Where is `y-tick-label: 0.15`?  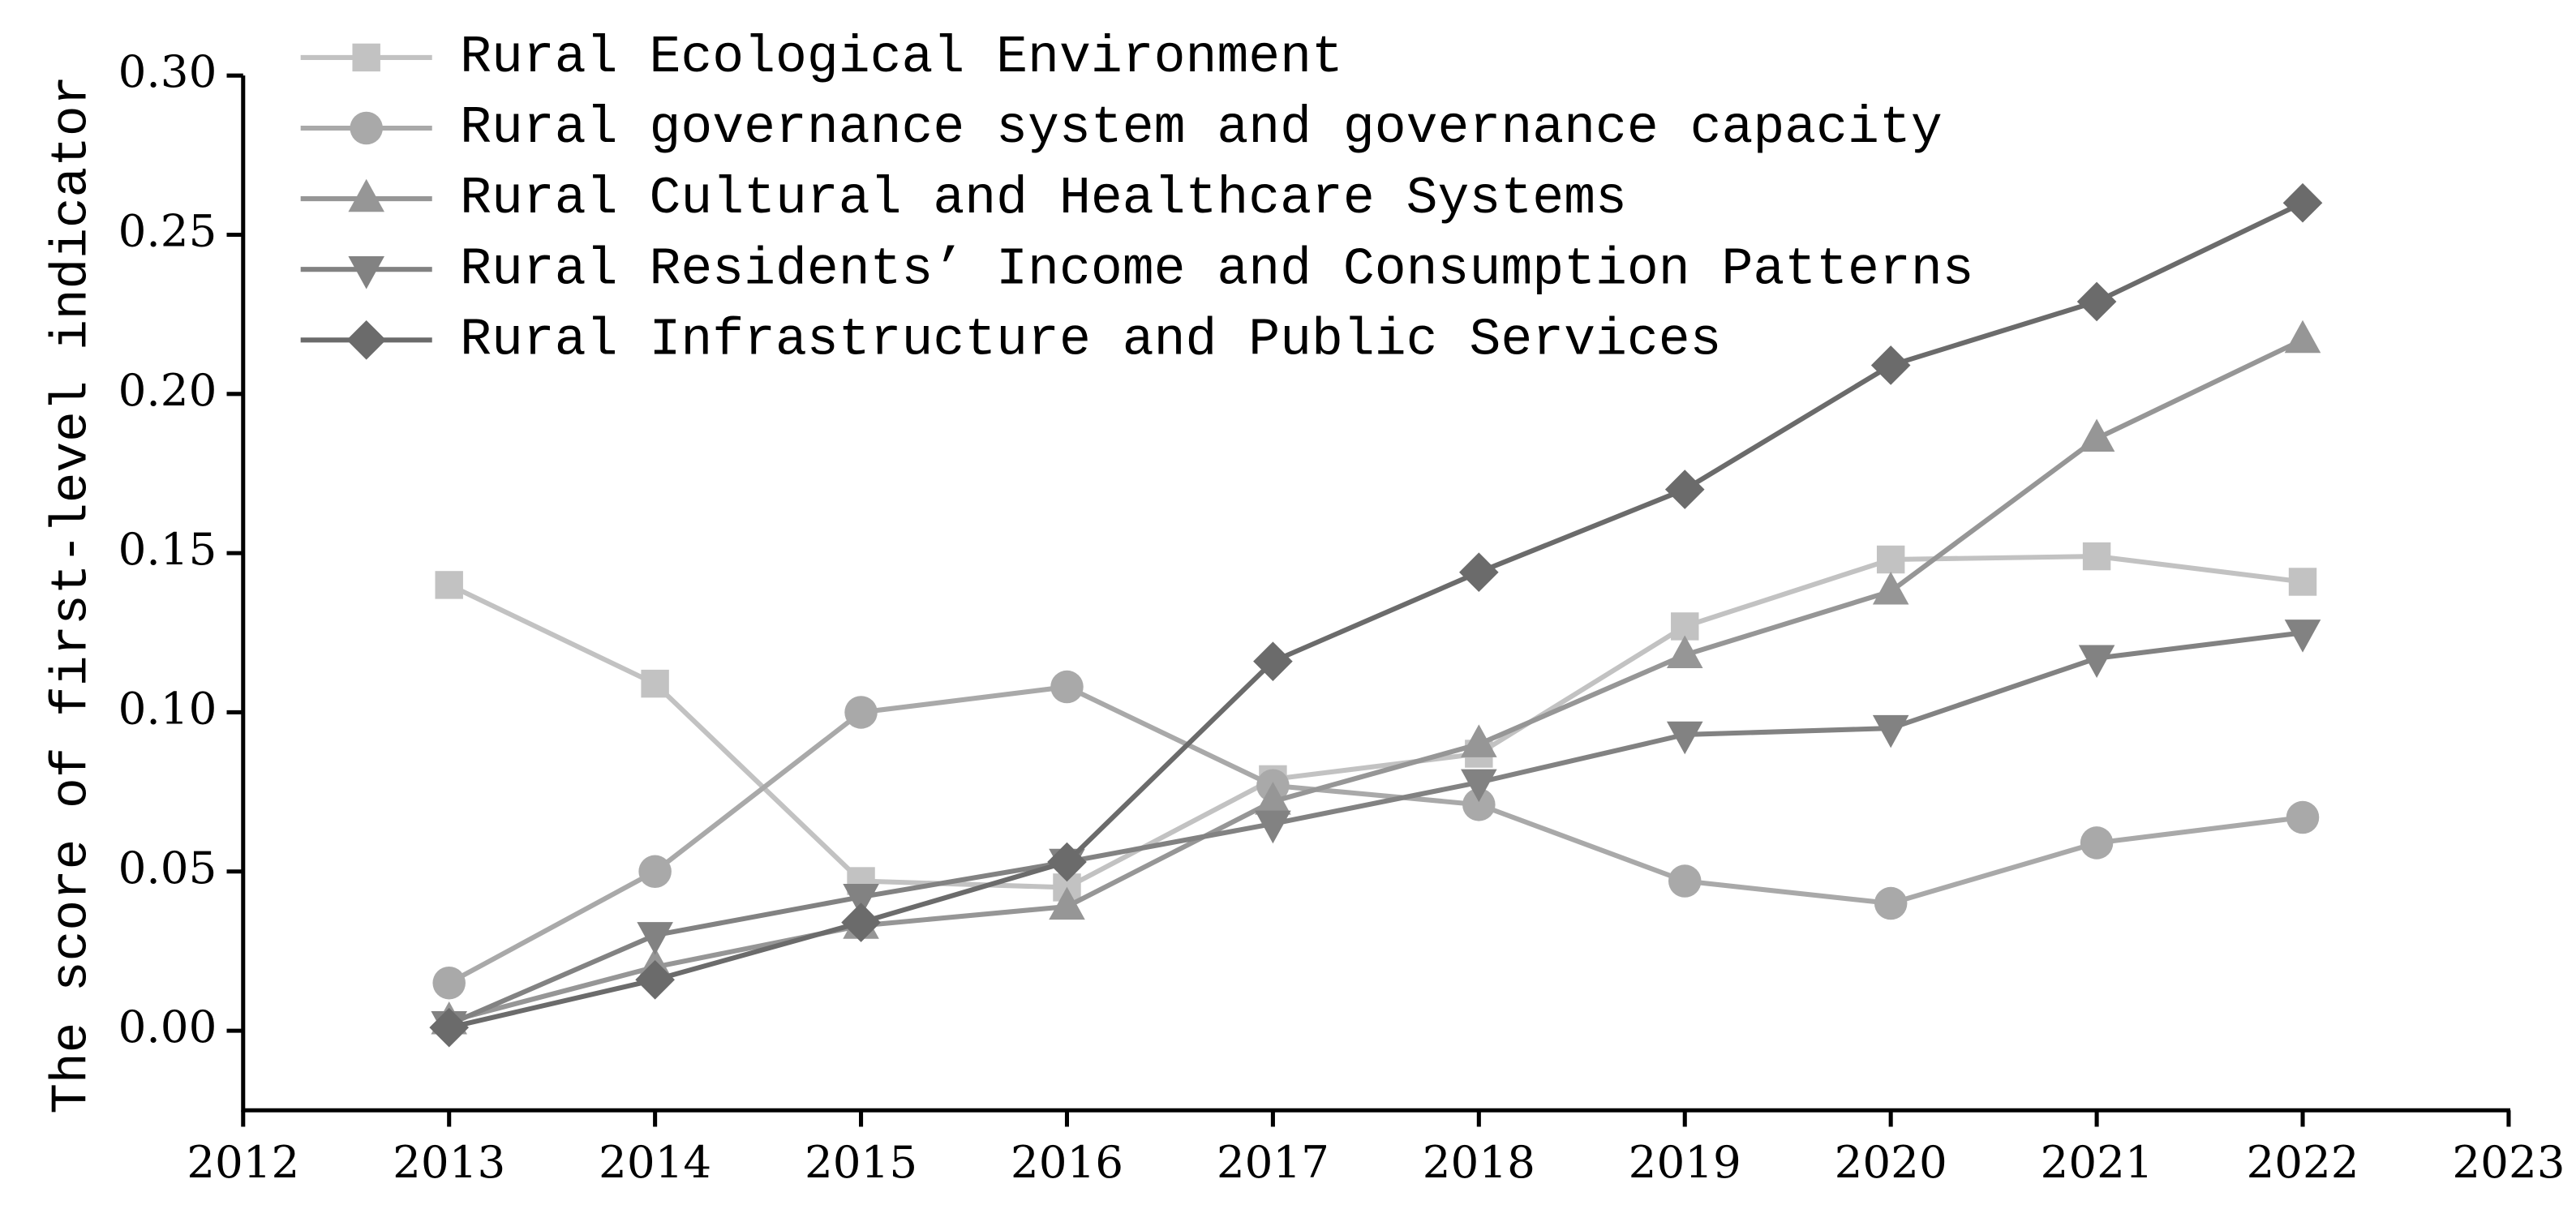
y-tick-label: 0.15 is located at coordinates (167, 549).